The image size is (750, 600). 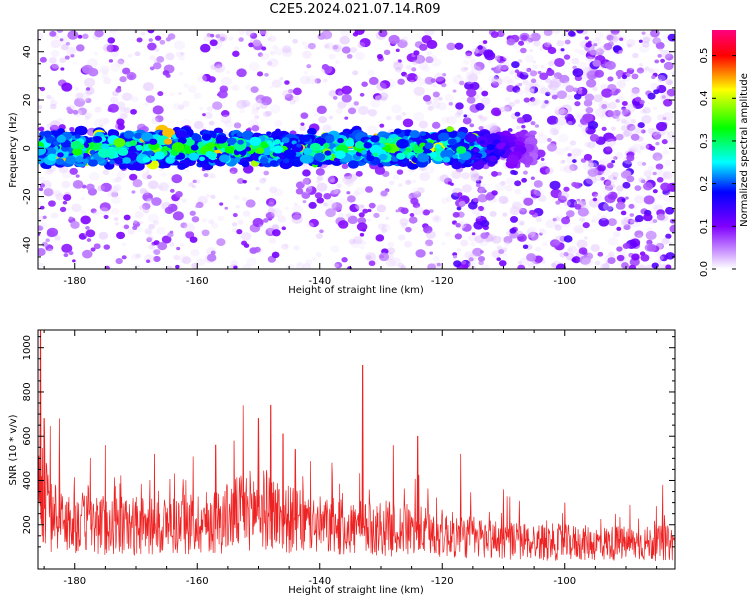 What do you see at coordinates (27, 100) in the screenshot?
I see `y-tick-label: 20` at bounding box center [27, 100].